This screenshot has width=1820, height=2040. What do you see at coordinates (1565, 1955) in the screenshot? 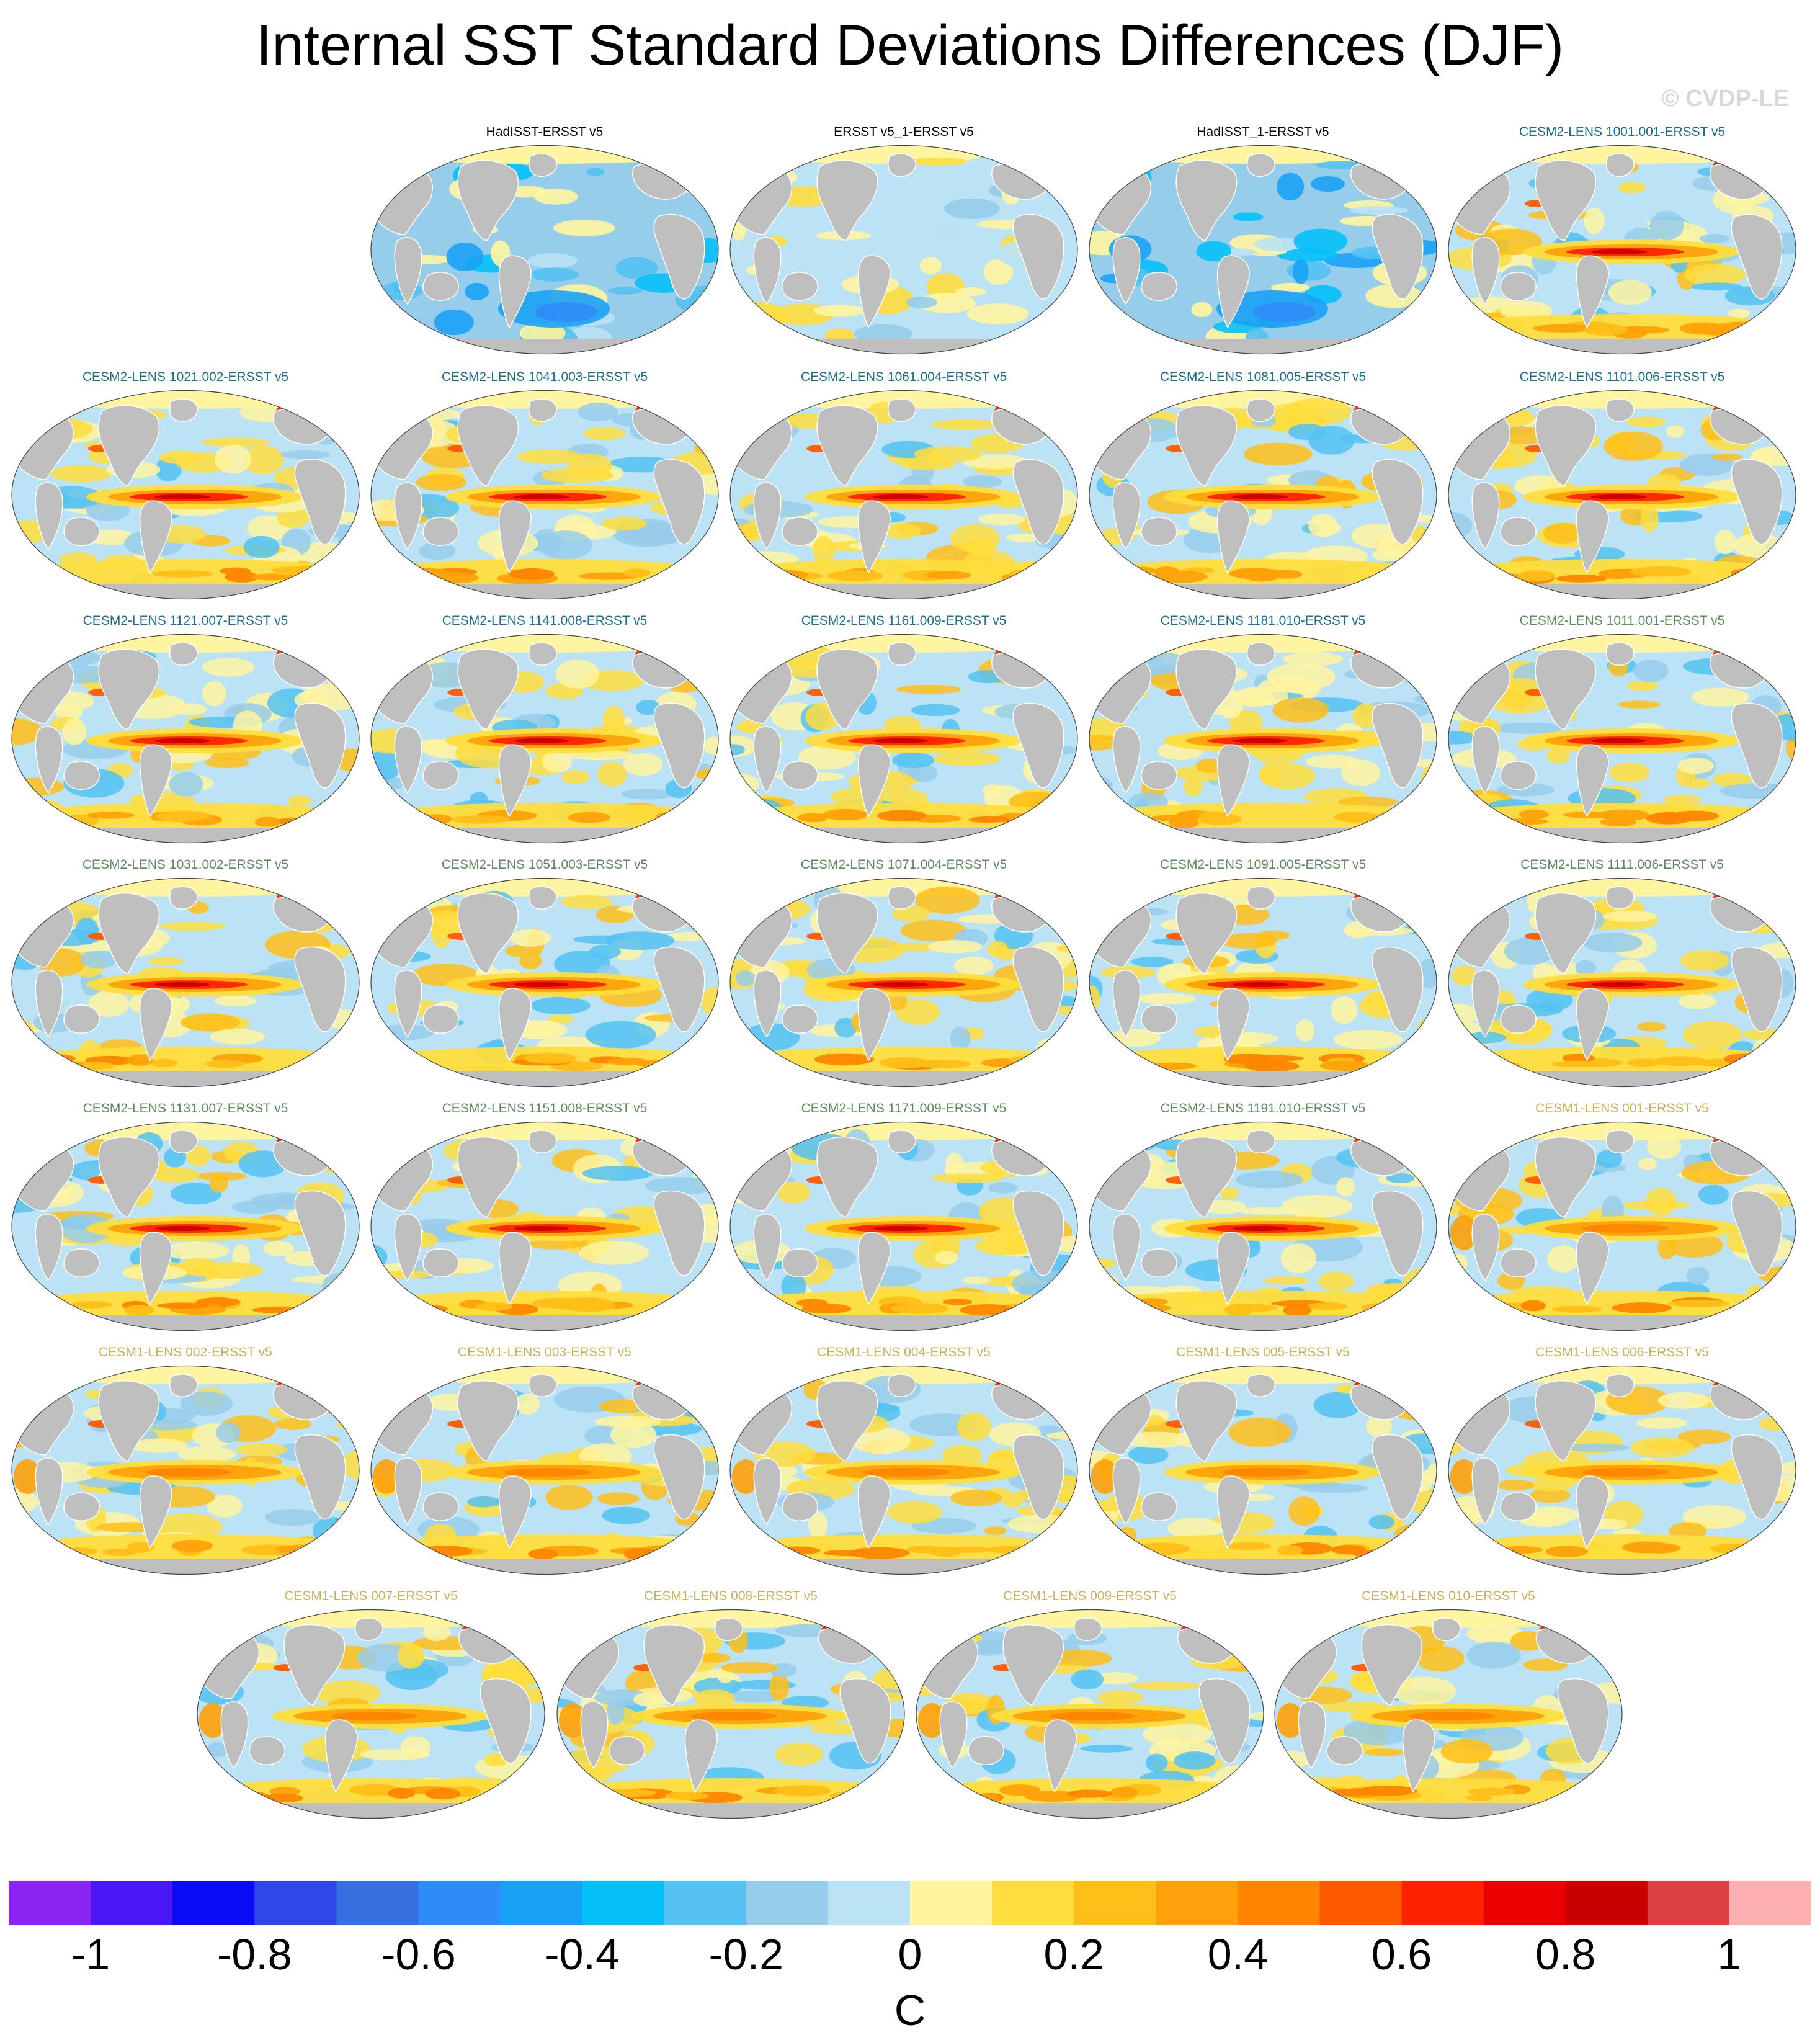
I see `colorbar-tick-label: 0.8` at bounding box center [1565, 1955].